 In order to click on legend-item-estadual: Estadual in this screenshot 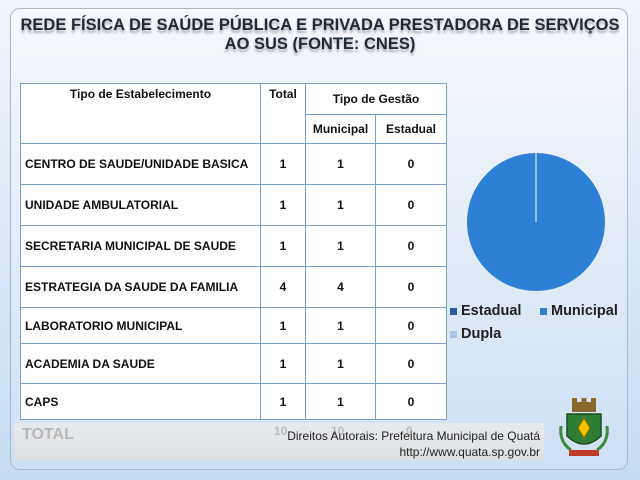, I will do `click(485, 311)`.